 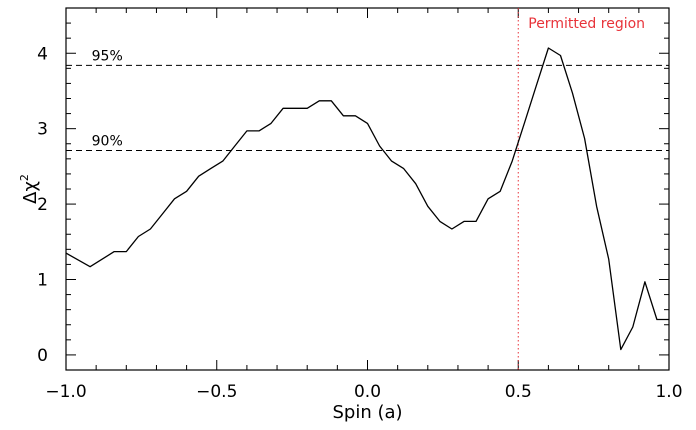 What do you see at coordinates (668, 392) in the screenshot?
I see `x-tick-label: 1.0` at bounding box center [668, 392].